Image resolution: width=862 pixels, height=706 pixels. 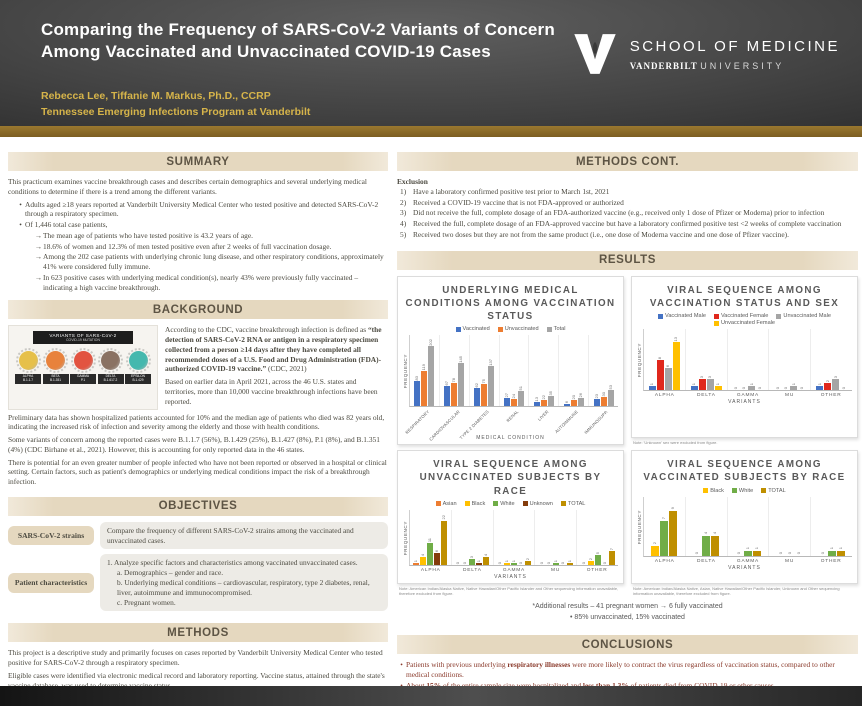 I want to click on legend-item: Vaccinated Male, so click(x=682, y=316).